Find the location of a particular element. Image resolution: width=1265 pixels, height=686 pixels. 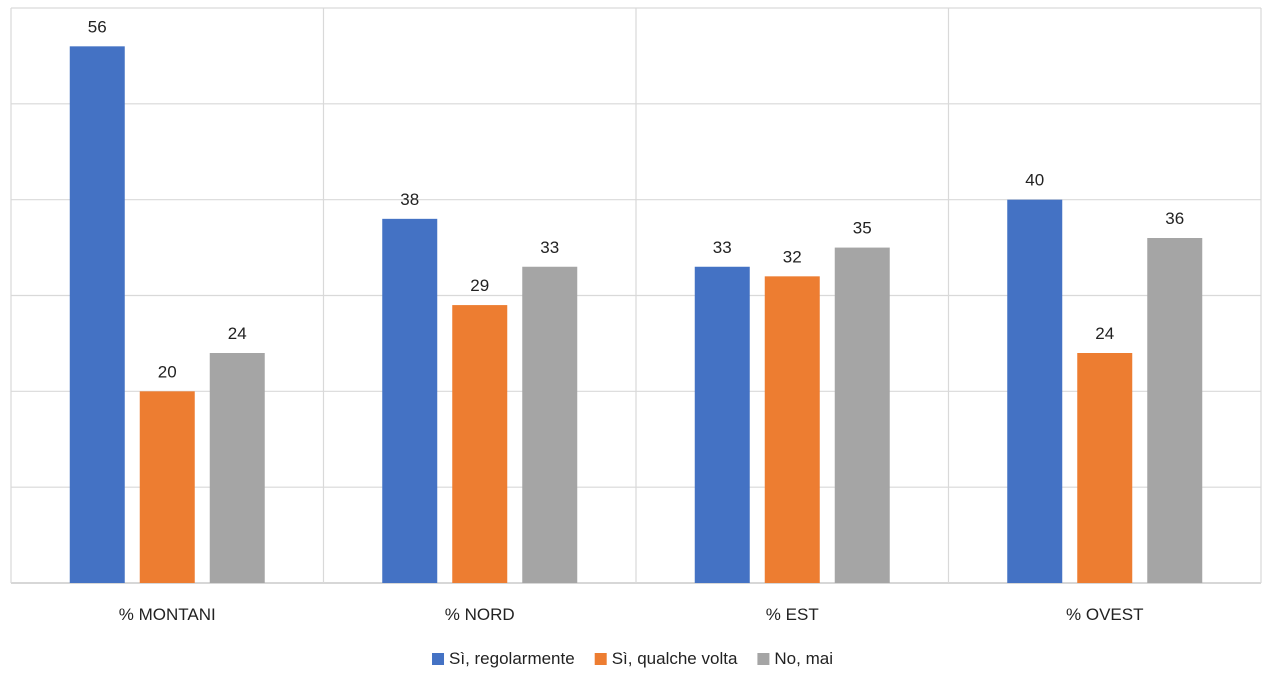

data-label: 38 is located at coordinates (409, 199).